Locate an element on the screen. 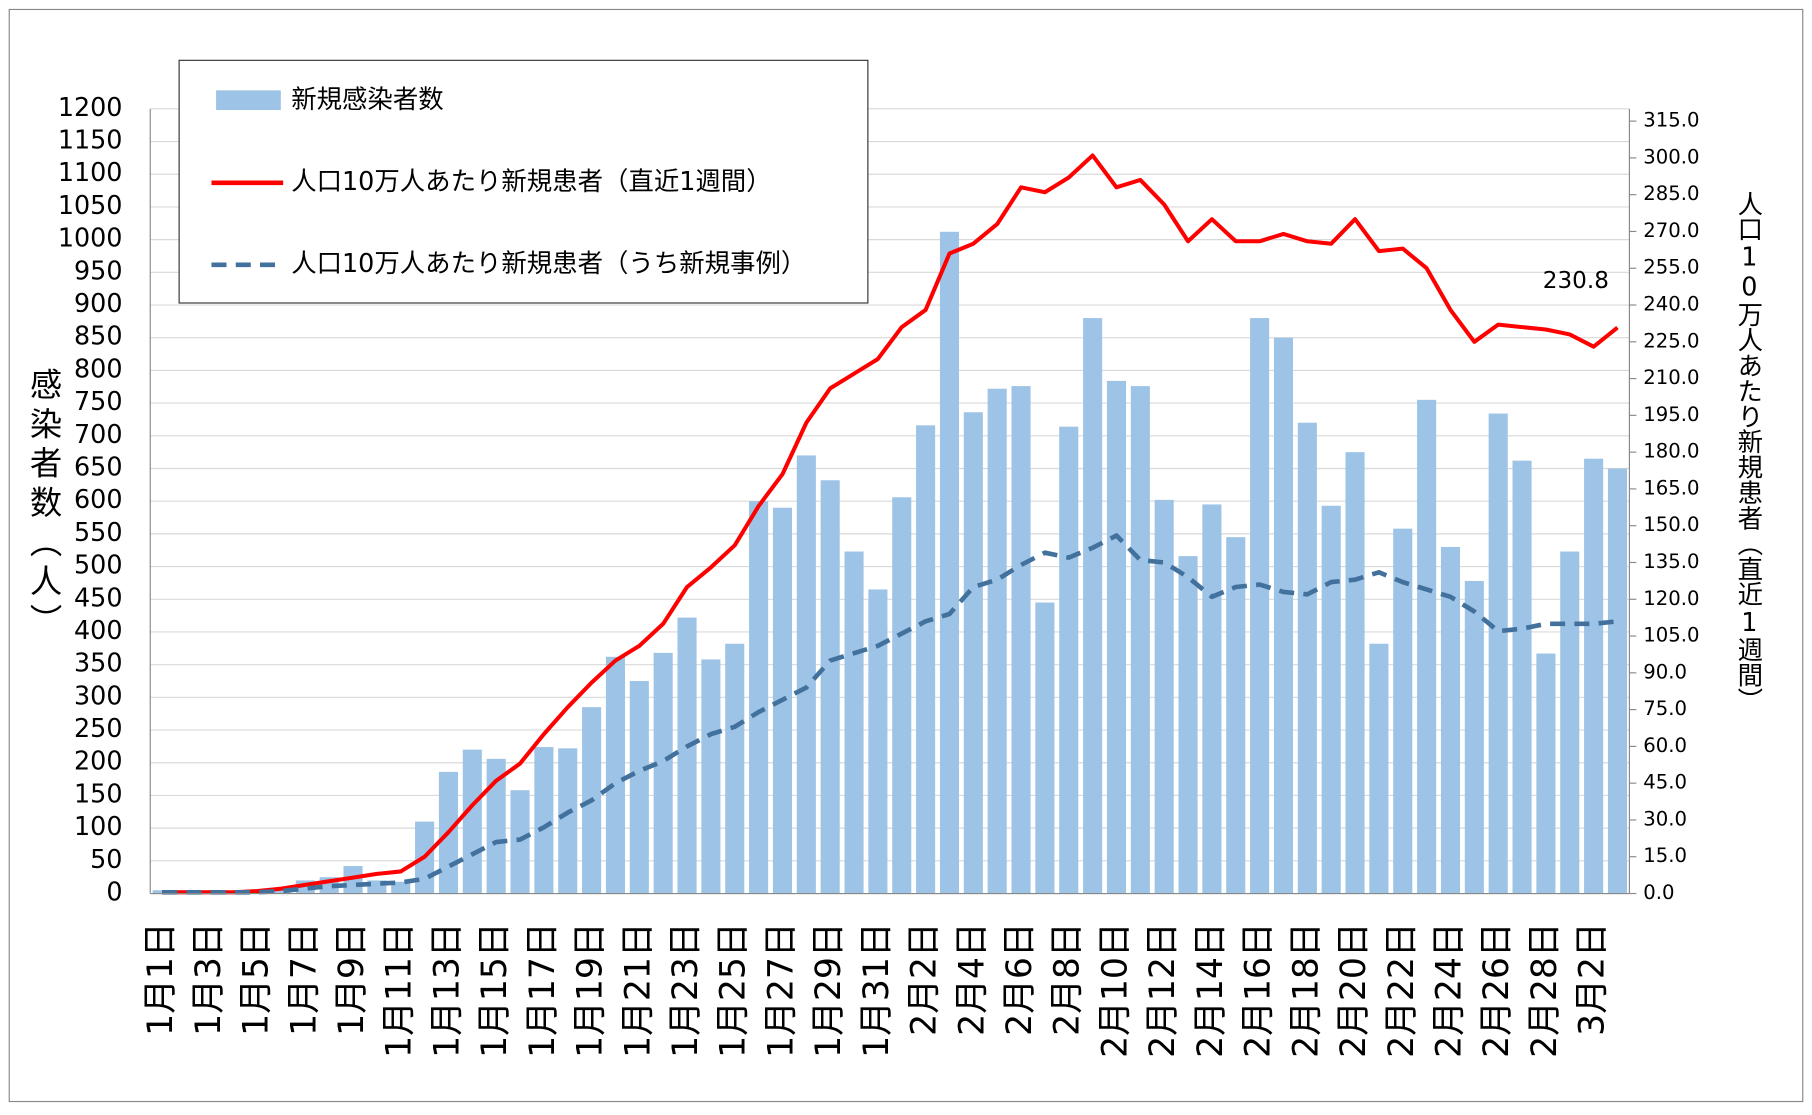 The height and width of the screenshot is (1115, 1812). x-tick-label: 1月31日 is located at coordinates (877, 989).